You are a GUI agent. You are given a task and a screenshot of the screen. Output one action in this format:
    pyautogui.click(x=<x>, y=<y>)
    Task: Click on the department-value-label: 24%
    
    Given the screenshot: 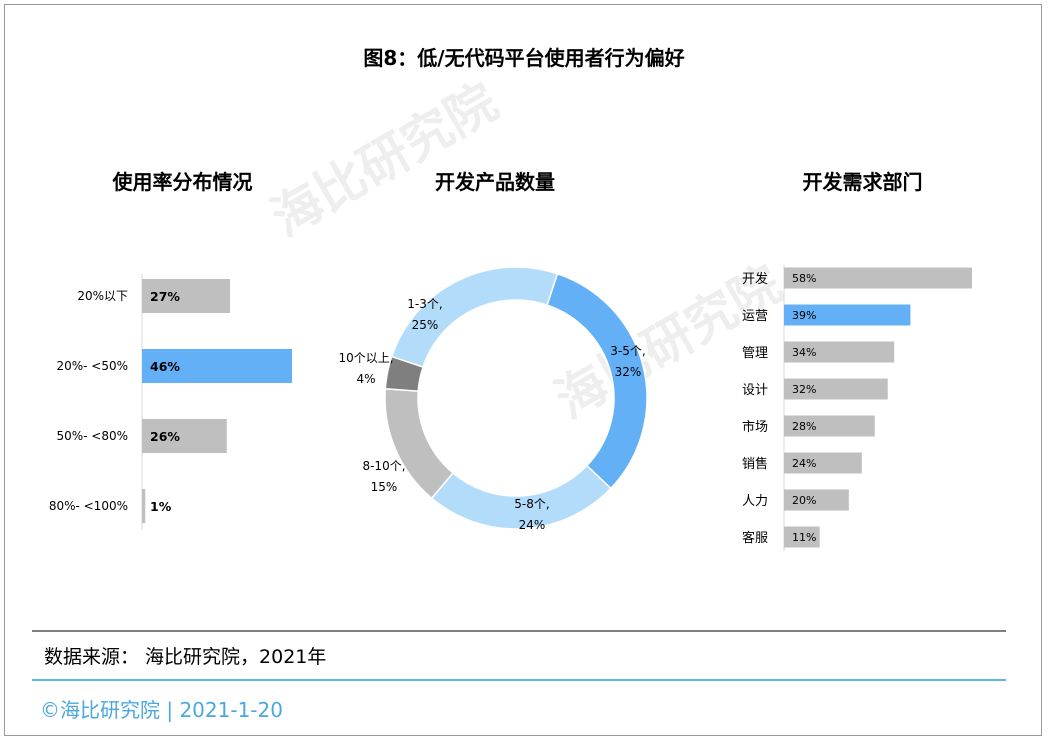 What is the action you would take?
    pyautogui.click(x=804, y=463)
    